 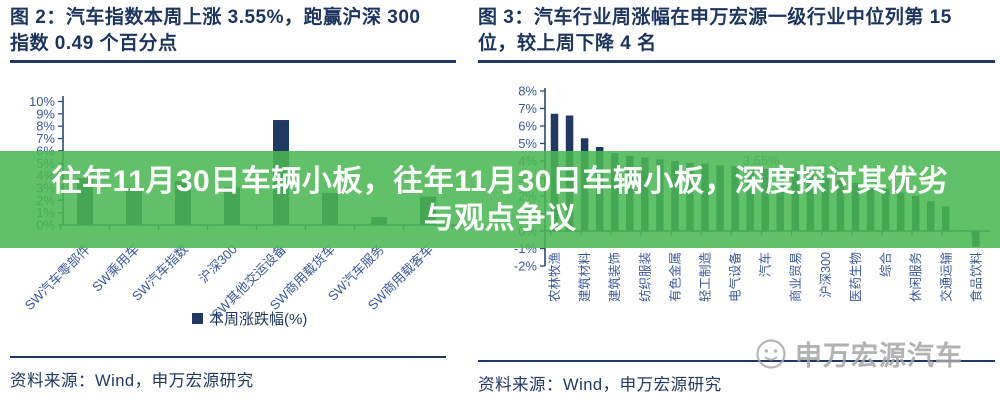 What do you see at coordinates (945, 277) in the screenshot?
I see `x-category-label: 交通运输` at bounding box center [945, 277].